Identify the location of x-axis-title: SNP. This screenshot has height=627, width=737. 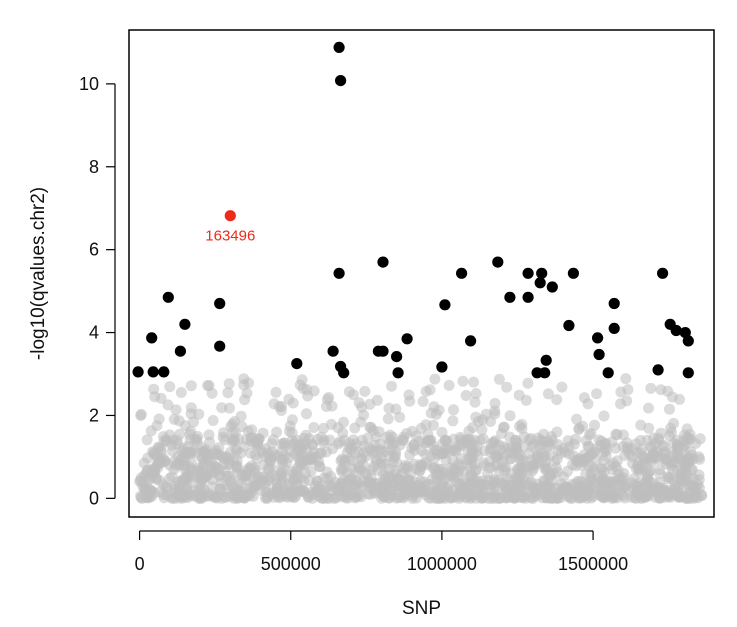
(421, 608).